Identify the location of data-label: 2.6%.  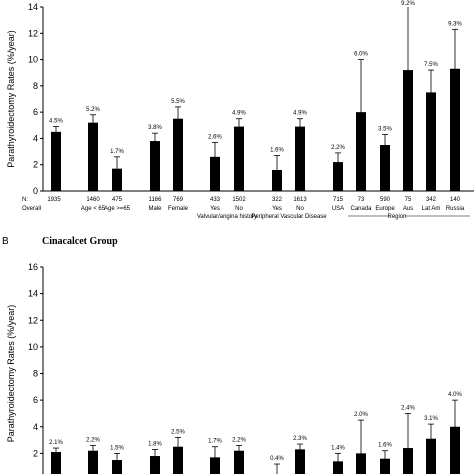
(215, 137).